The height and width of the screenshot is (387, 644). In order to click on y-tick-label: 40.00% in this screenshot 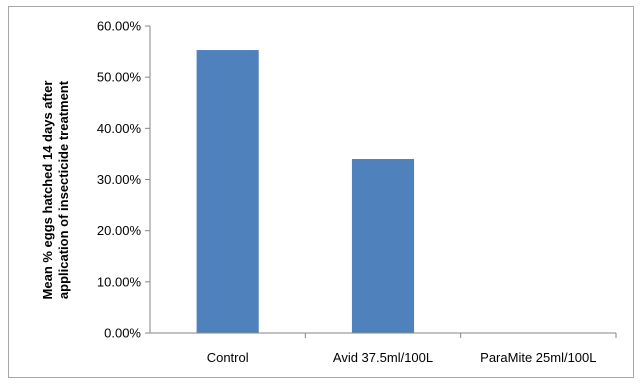, I will do `click(119, 128)`.